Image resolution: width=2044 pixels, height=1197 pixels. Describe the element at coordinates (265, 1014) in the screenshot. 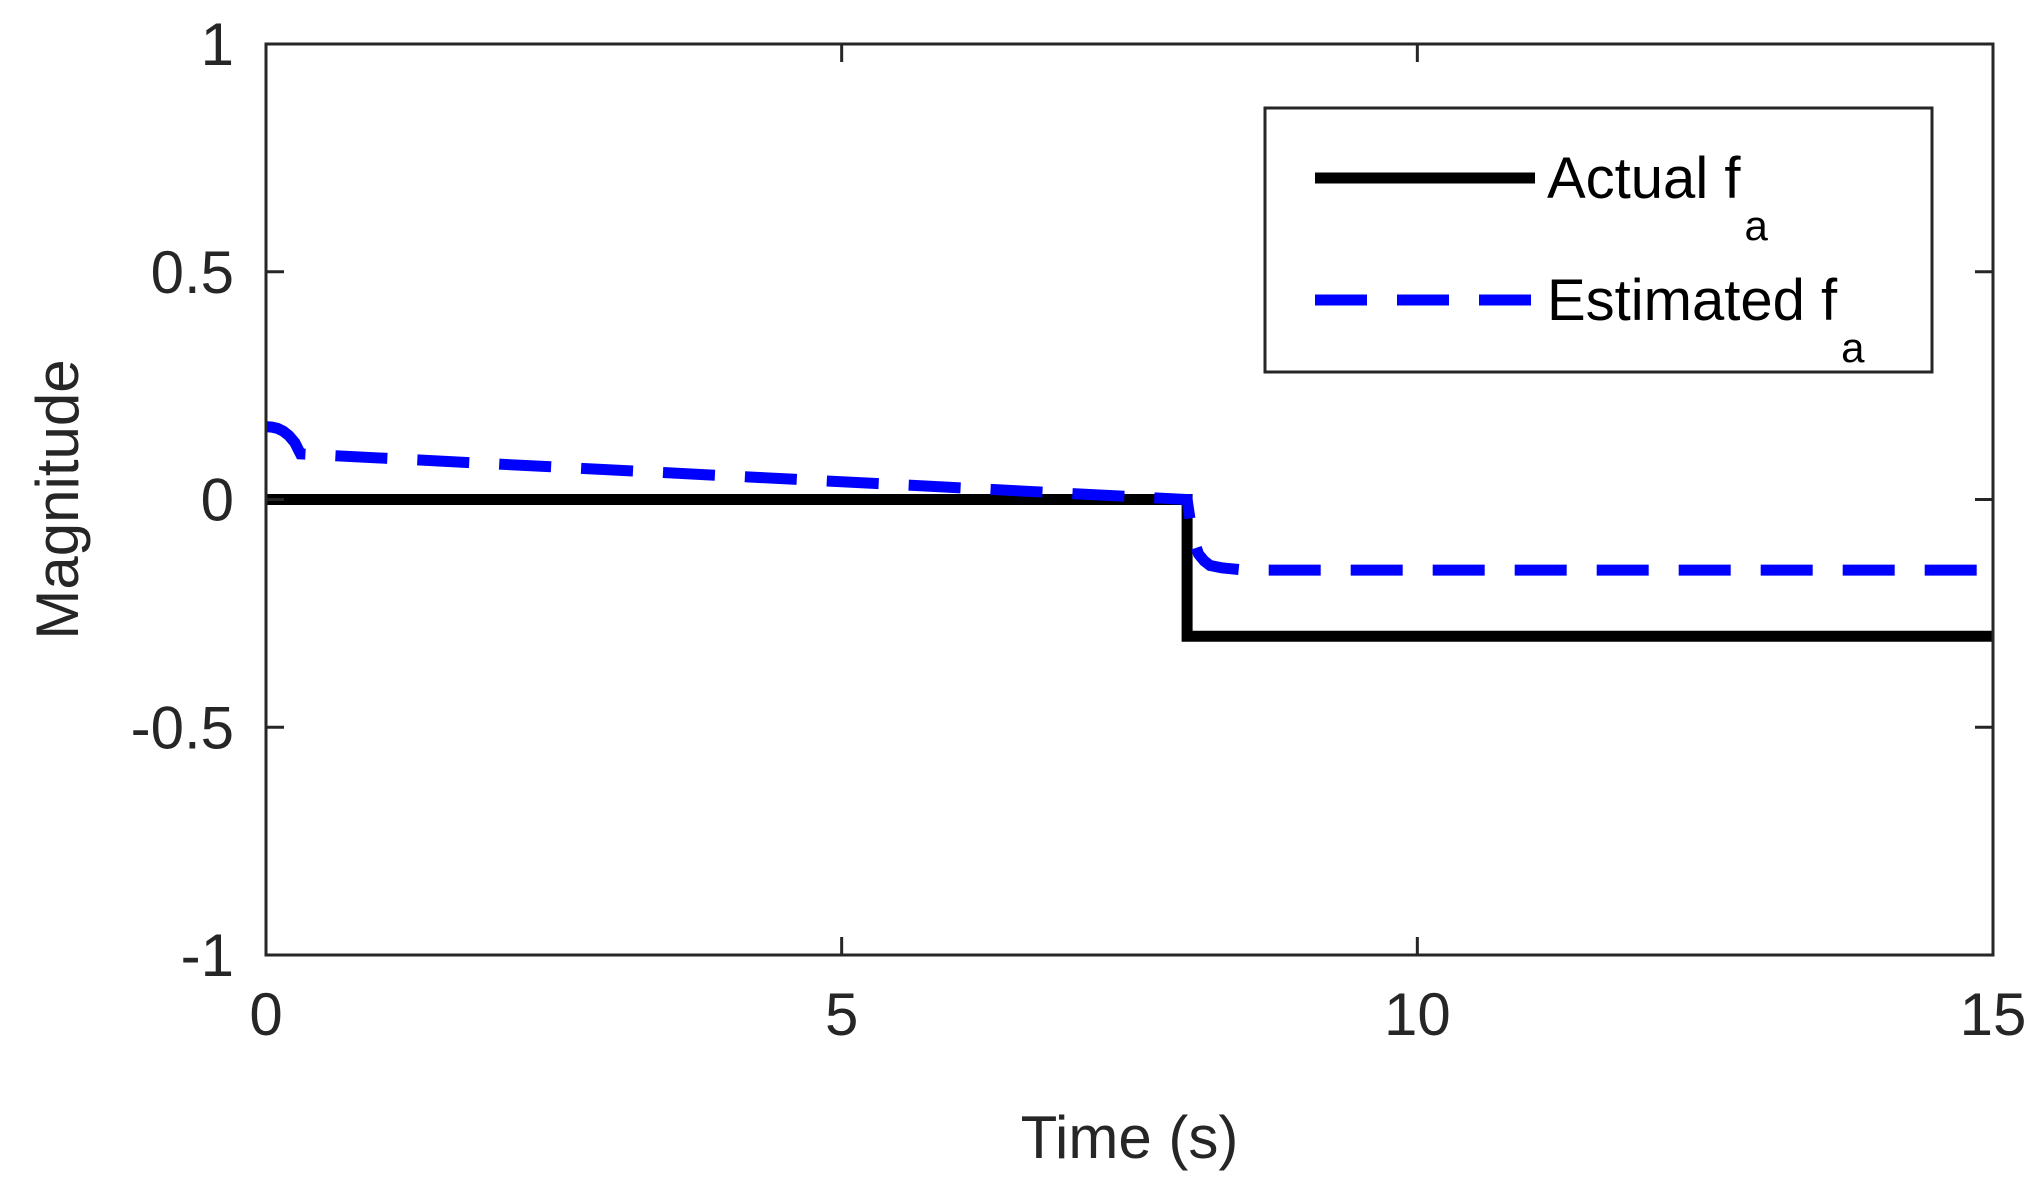

I see `x-tick-label: 0` at that location.